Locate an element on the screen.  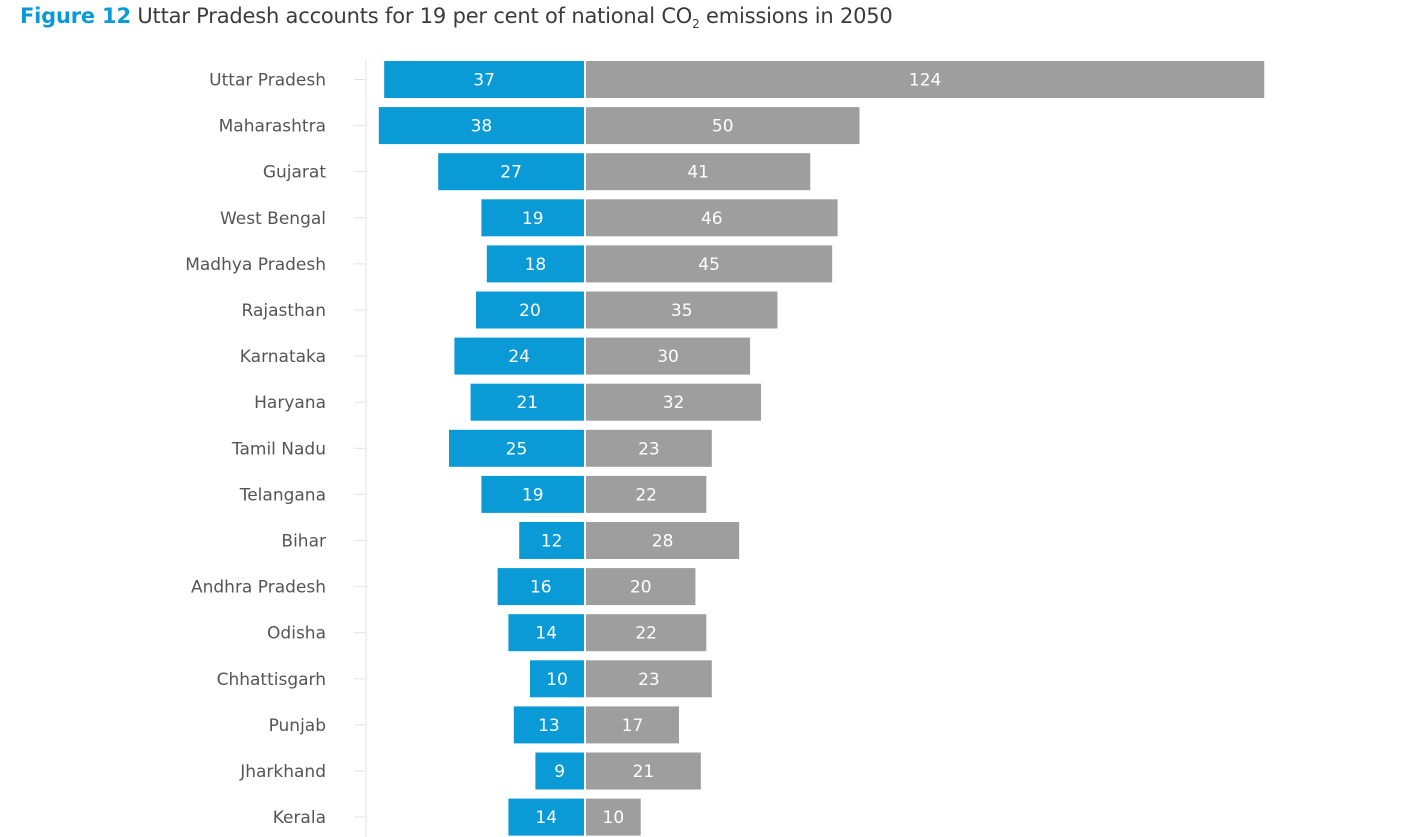
category-label: Rajasthan is located at coordinates (284, 311).